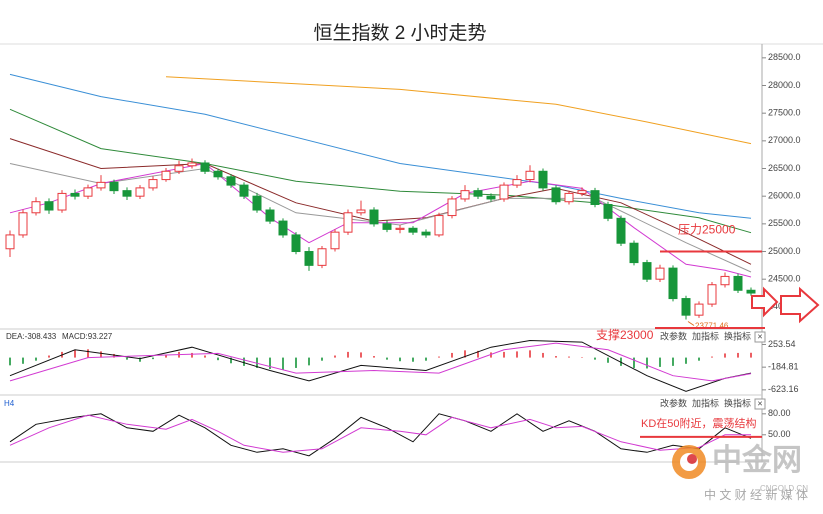 Image resolution: width=823 pixels, height=514 pixels. I want to click on indicator-line, so click(380, 362).